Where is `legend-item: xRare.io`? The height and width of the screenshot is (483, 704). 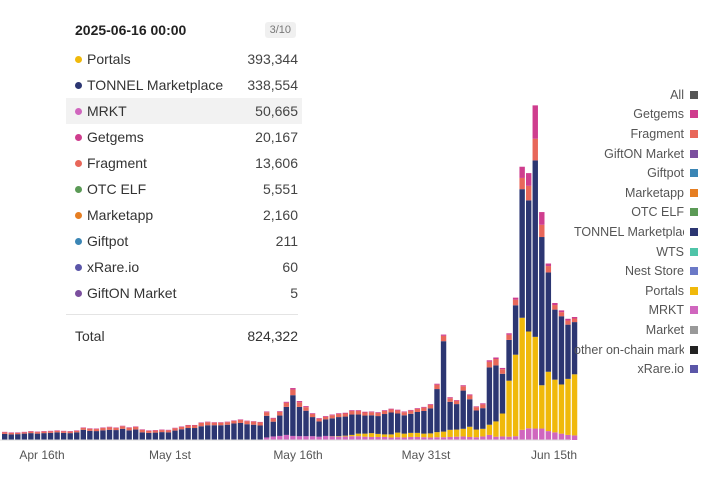
legend-item: xRare.io is located at coordinates (632, 369).